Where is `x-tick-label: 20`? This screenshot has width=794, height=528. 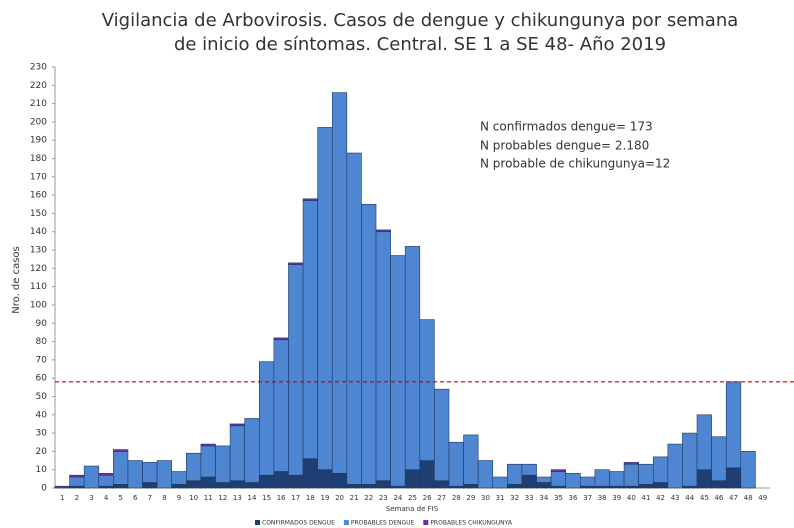 x-tick-label: 20 is located at coordinates (339, 498).